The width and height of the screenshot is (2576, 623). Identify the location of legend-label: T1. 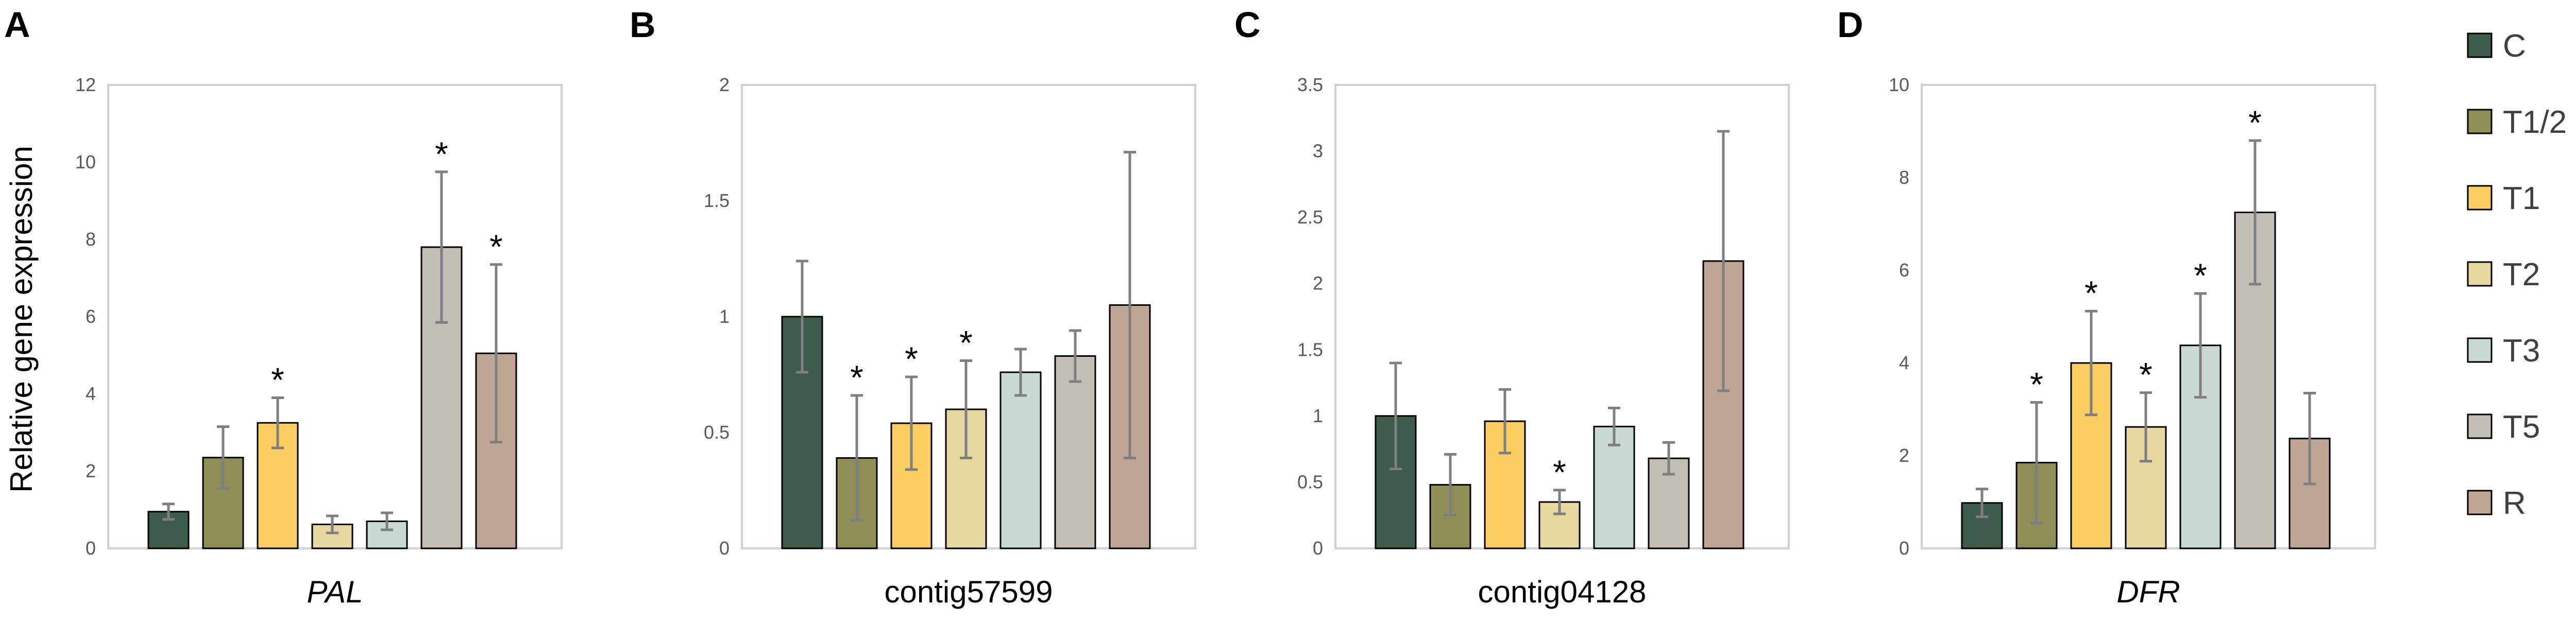
(2521, 198).